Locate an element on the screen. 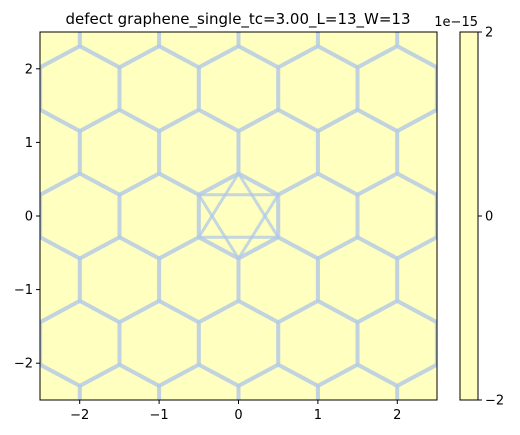 This screenshot has width=520, height=435. colorbar-tick-label: −2 is located at coordinates (494, 401).